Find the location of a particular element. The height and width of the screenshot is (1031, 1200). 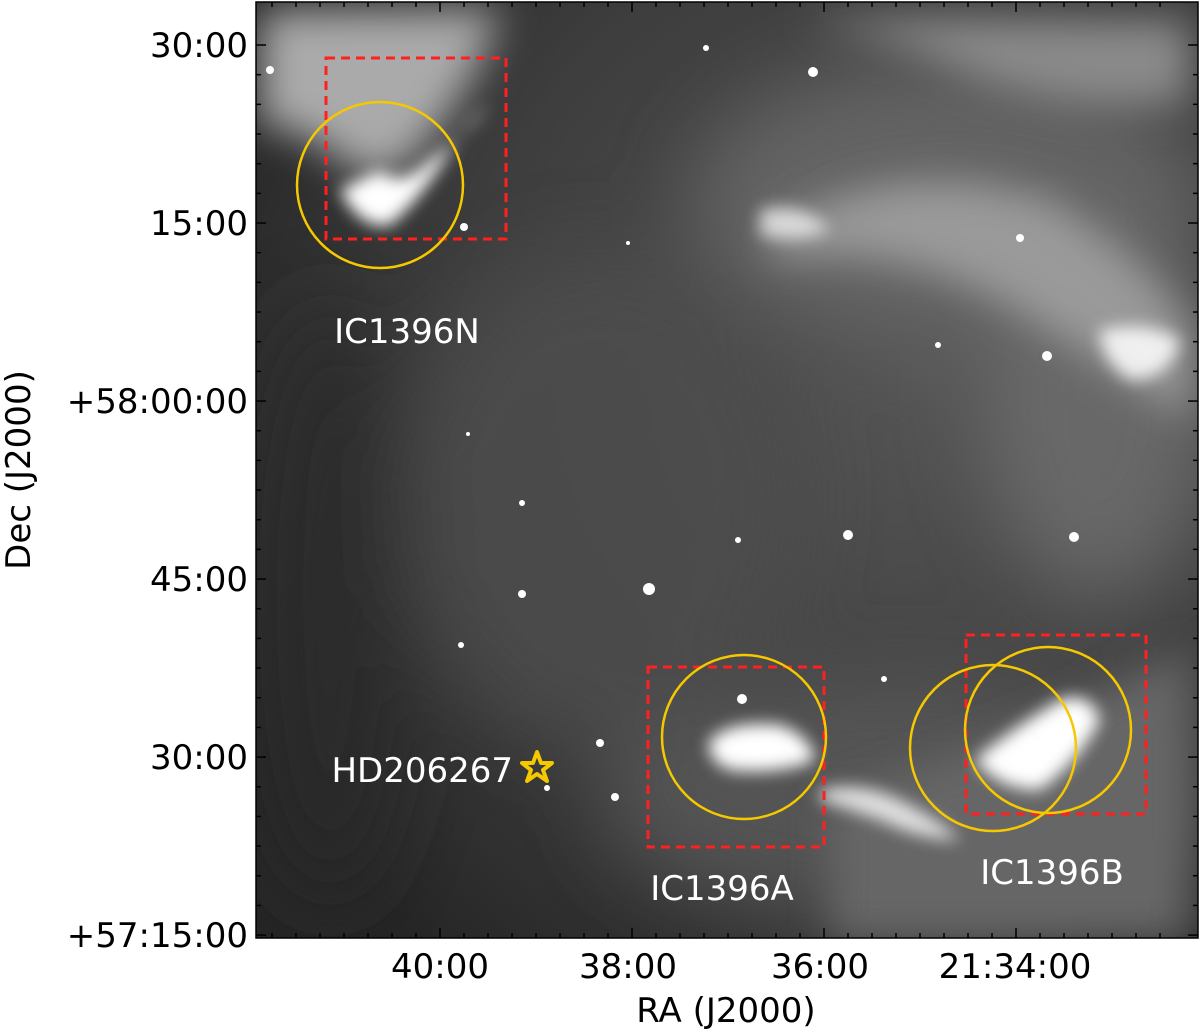

box-ic1396n is located at coordinates (416, 148).